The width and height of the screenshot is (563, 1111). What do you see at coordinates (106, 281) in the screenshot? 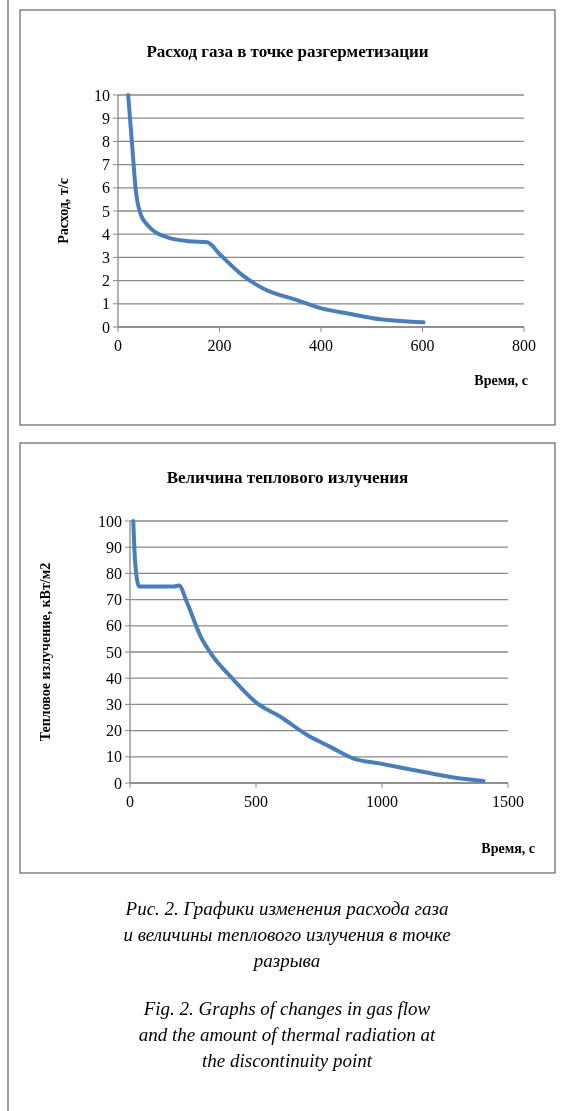
I see `y-tick-label: 2` at bounding box center [106, 281].